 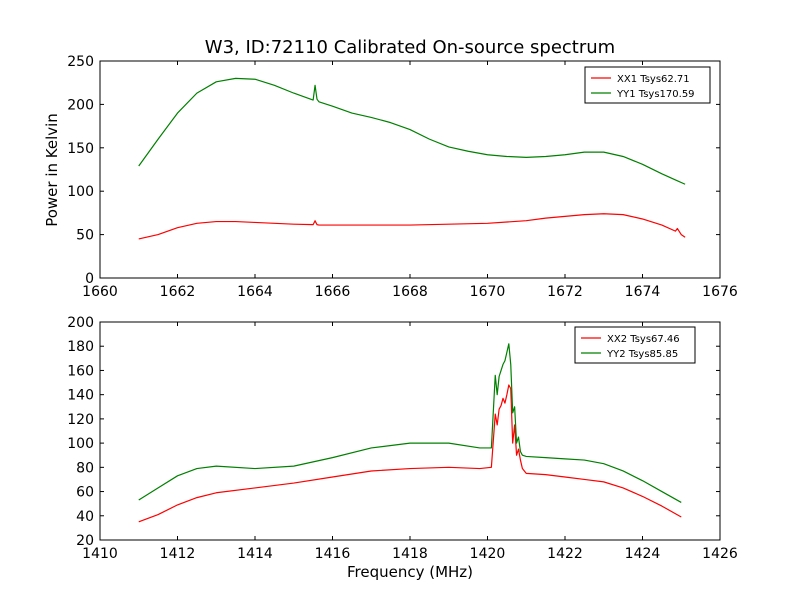 I want to click on top-x-tick-label: 1672, so click(x=565, y=292).